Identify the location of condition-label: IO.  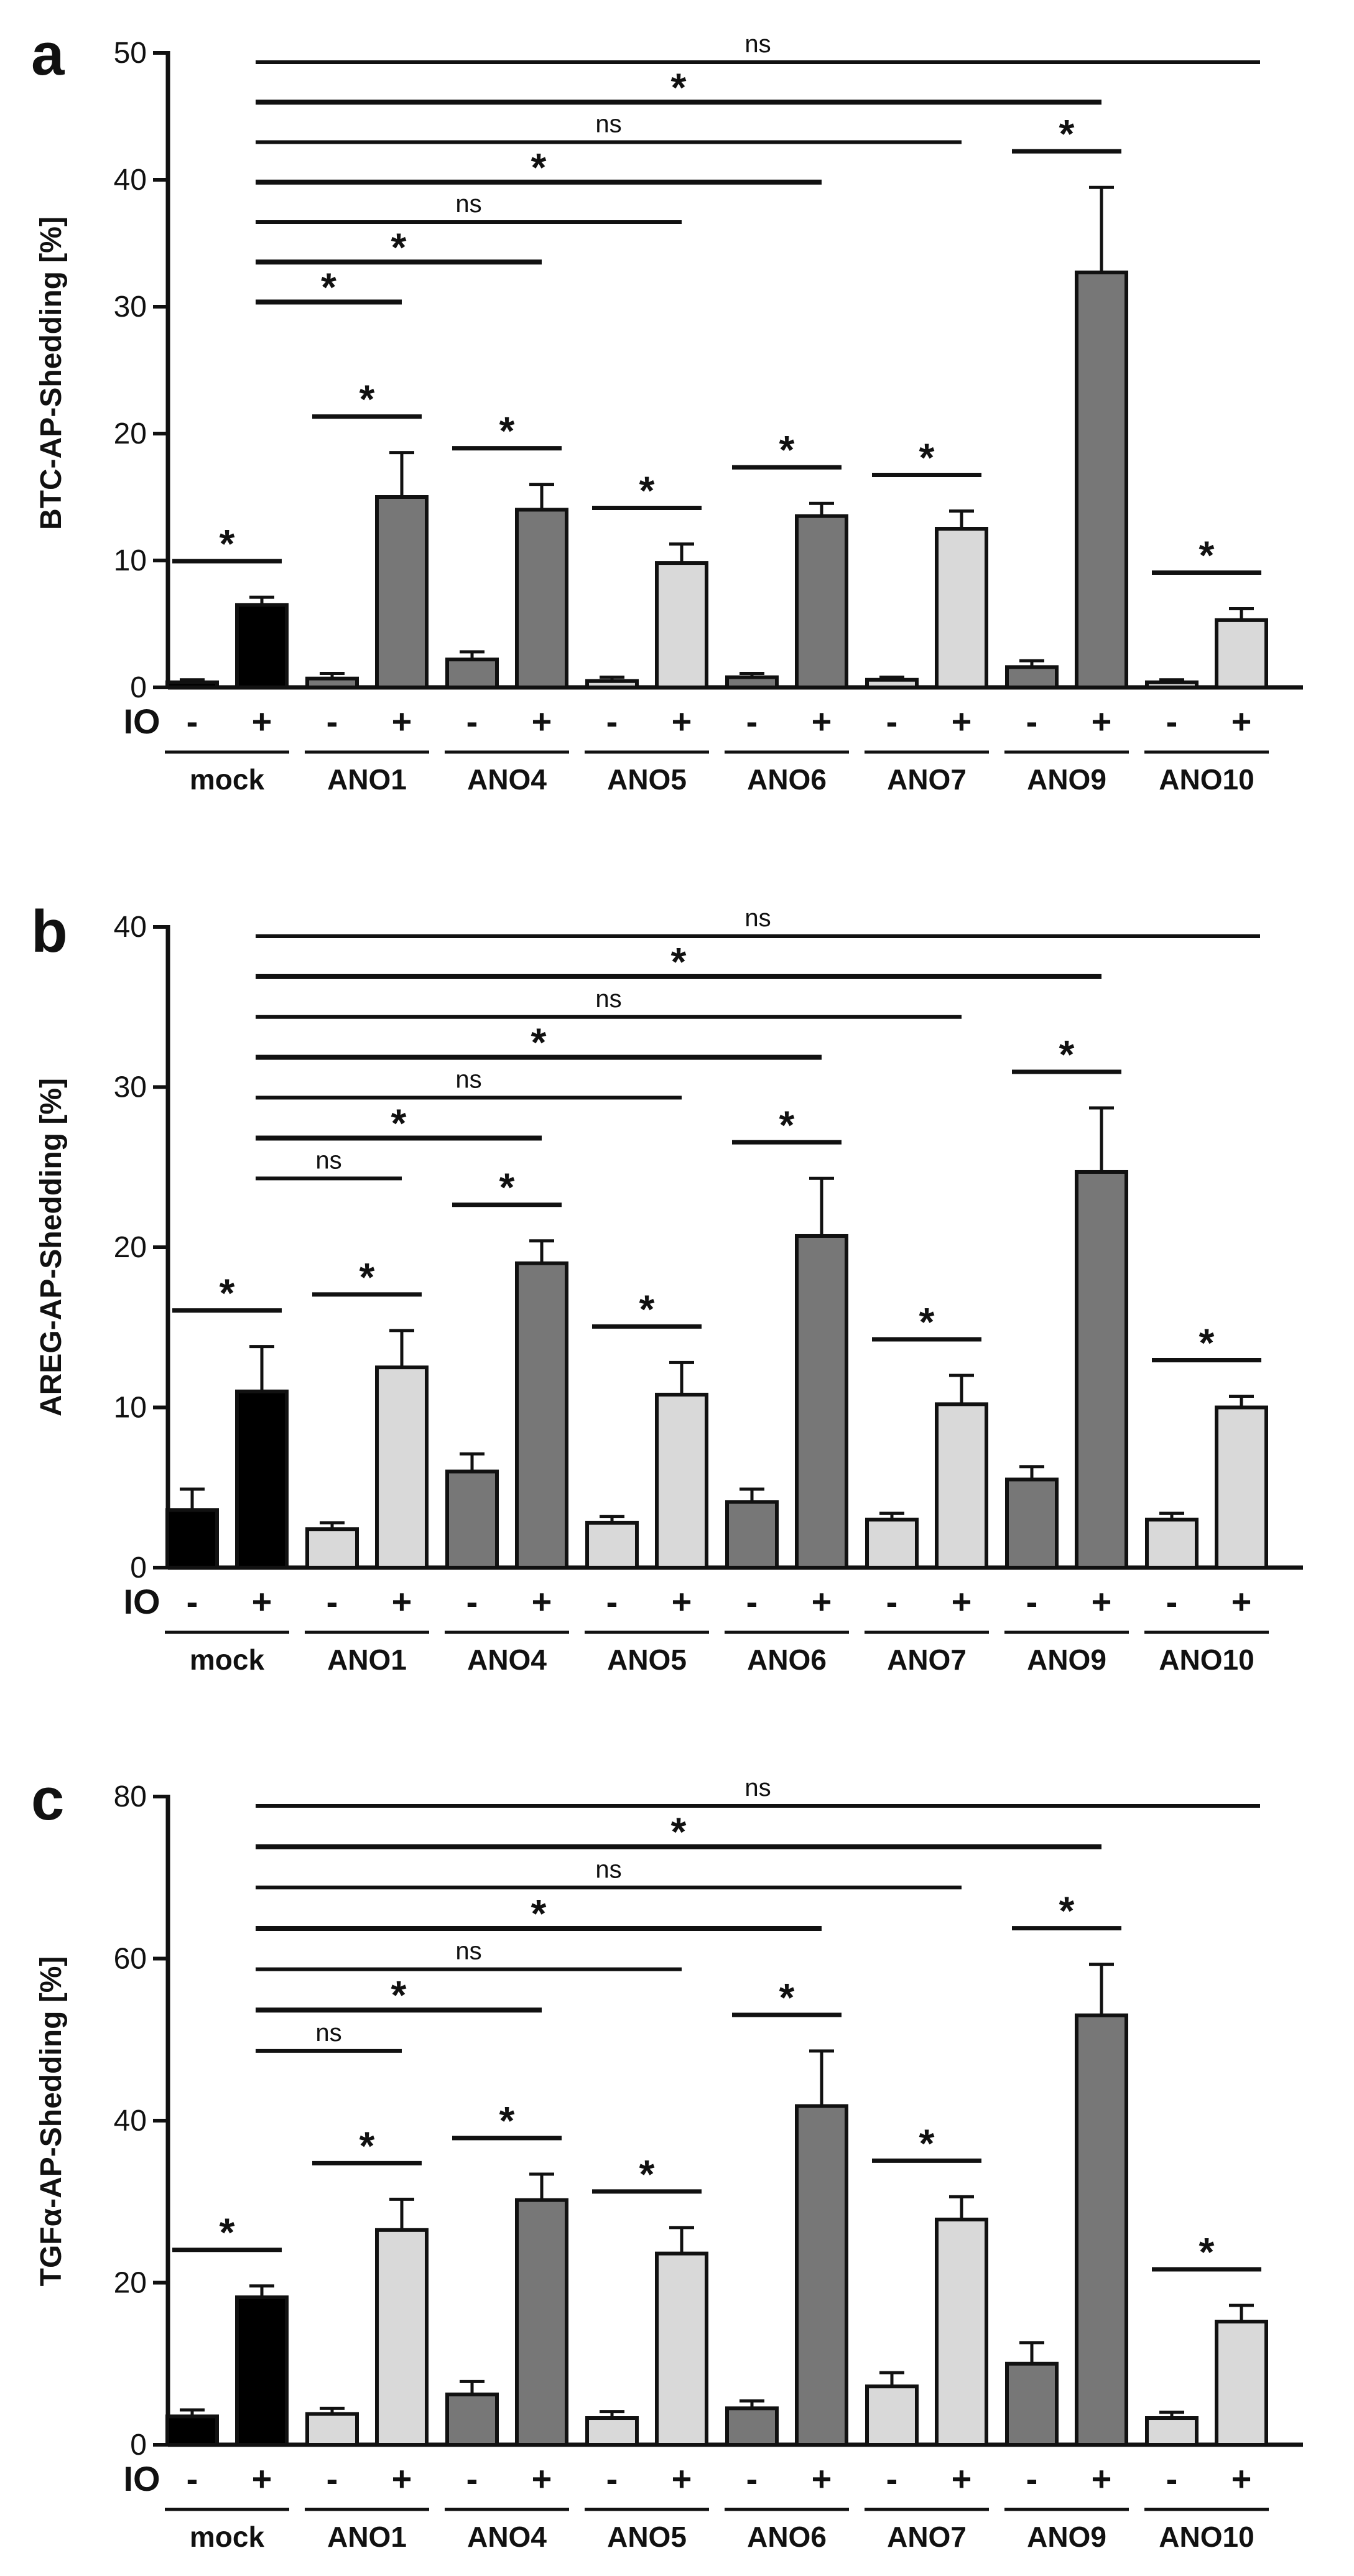
(141, 721).